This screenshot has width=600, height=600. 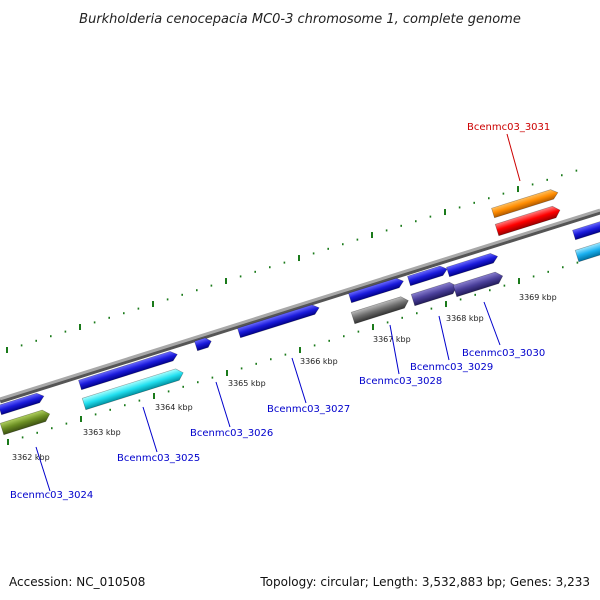 What do you see at coordinates (231, 433) in the screenshot?
I see `gene-label-3026: Bcenmc03_3026` at bounding box center [231, 433].